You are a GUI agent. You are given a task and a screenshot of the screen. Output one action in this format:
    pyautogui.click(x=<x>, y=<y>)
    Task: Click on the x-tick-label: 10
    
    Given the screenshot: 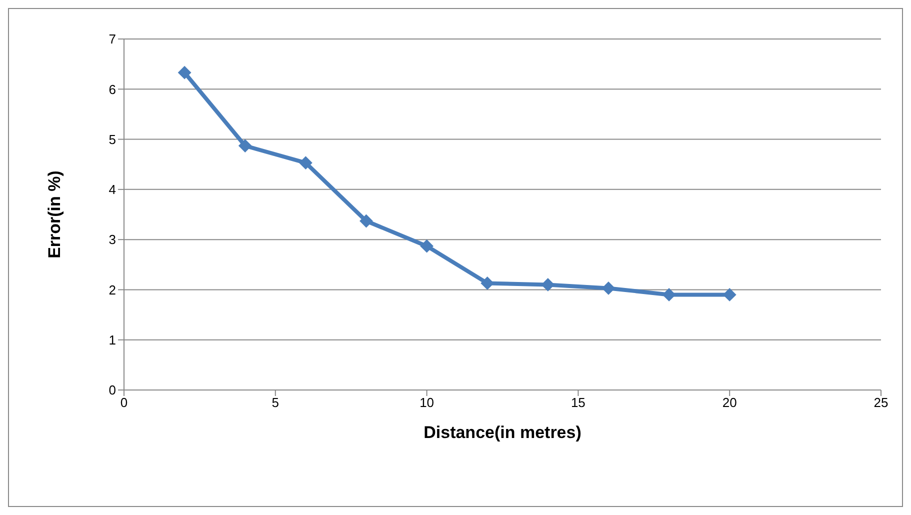 What is the action you would take?
    pyautogui.click(x=427, y=402)
    